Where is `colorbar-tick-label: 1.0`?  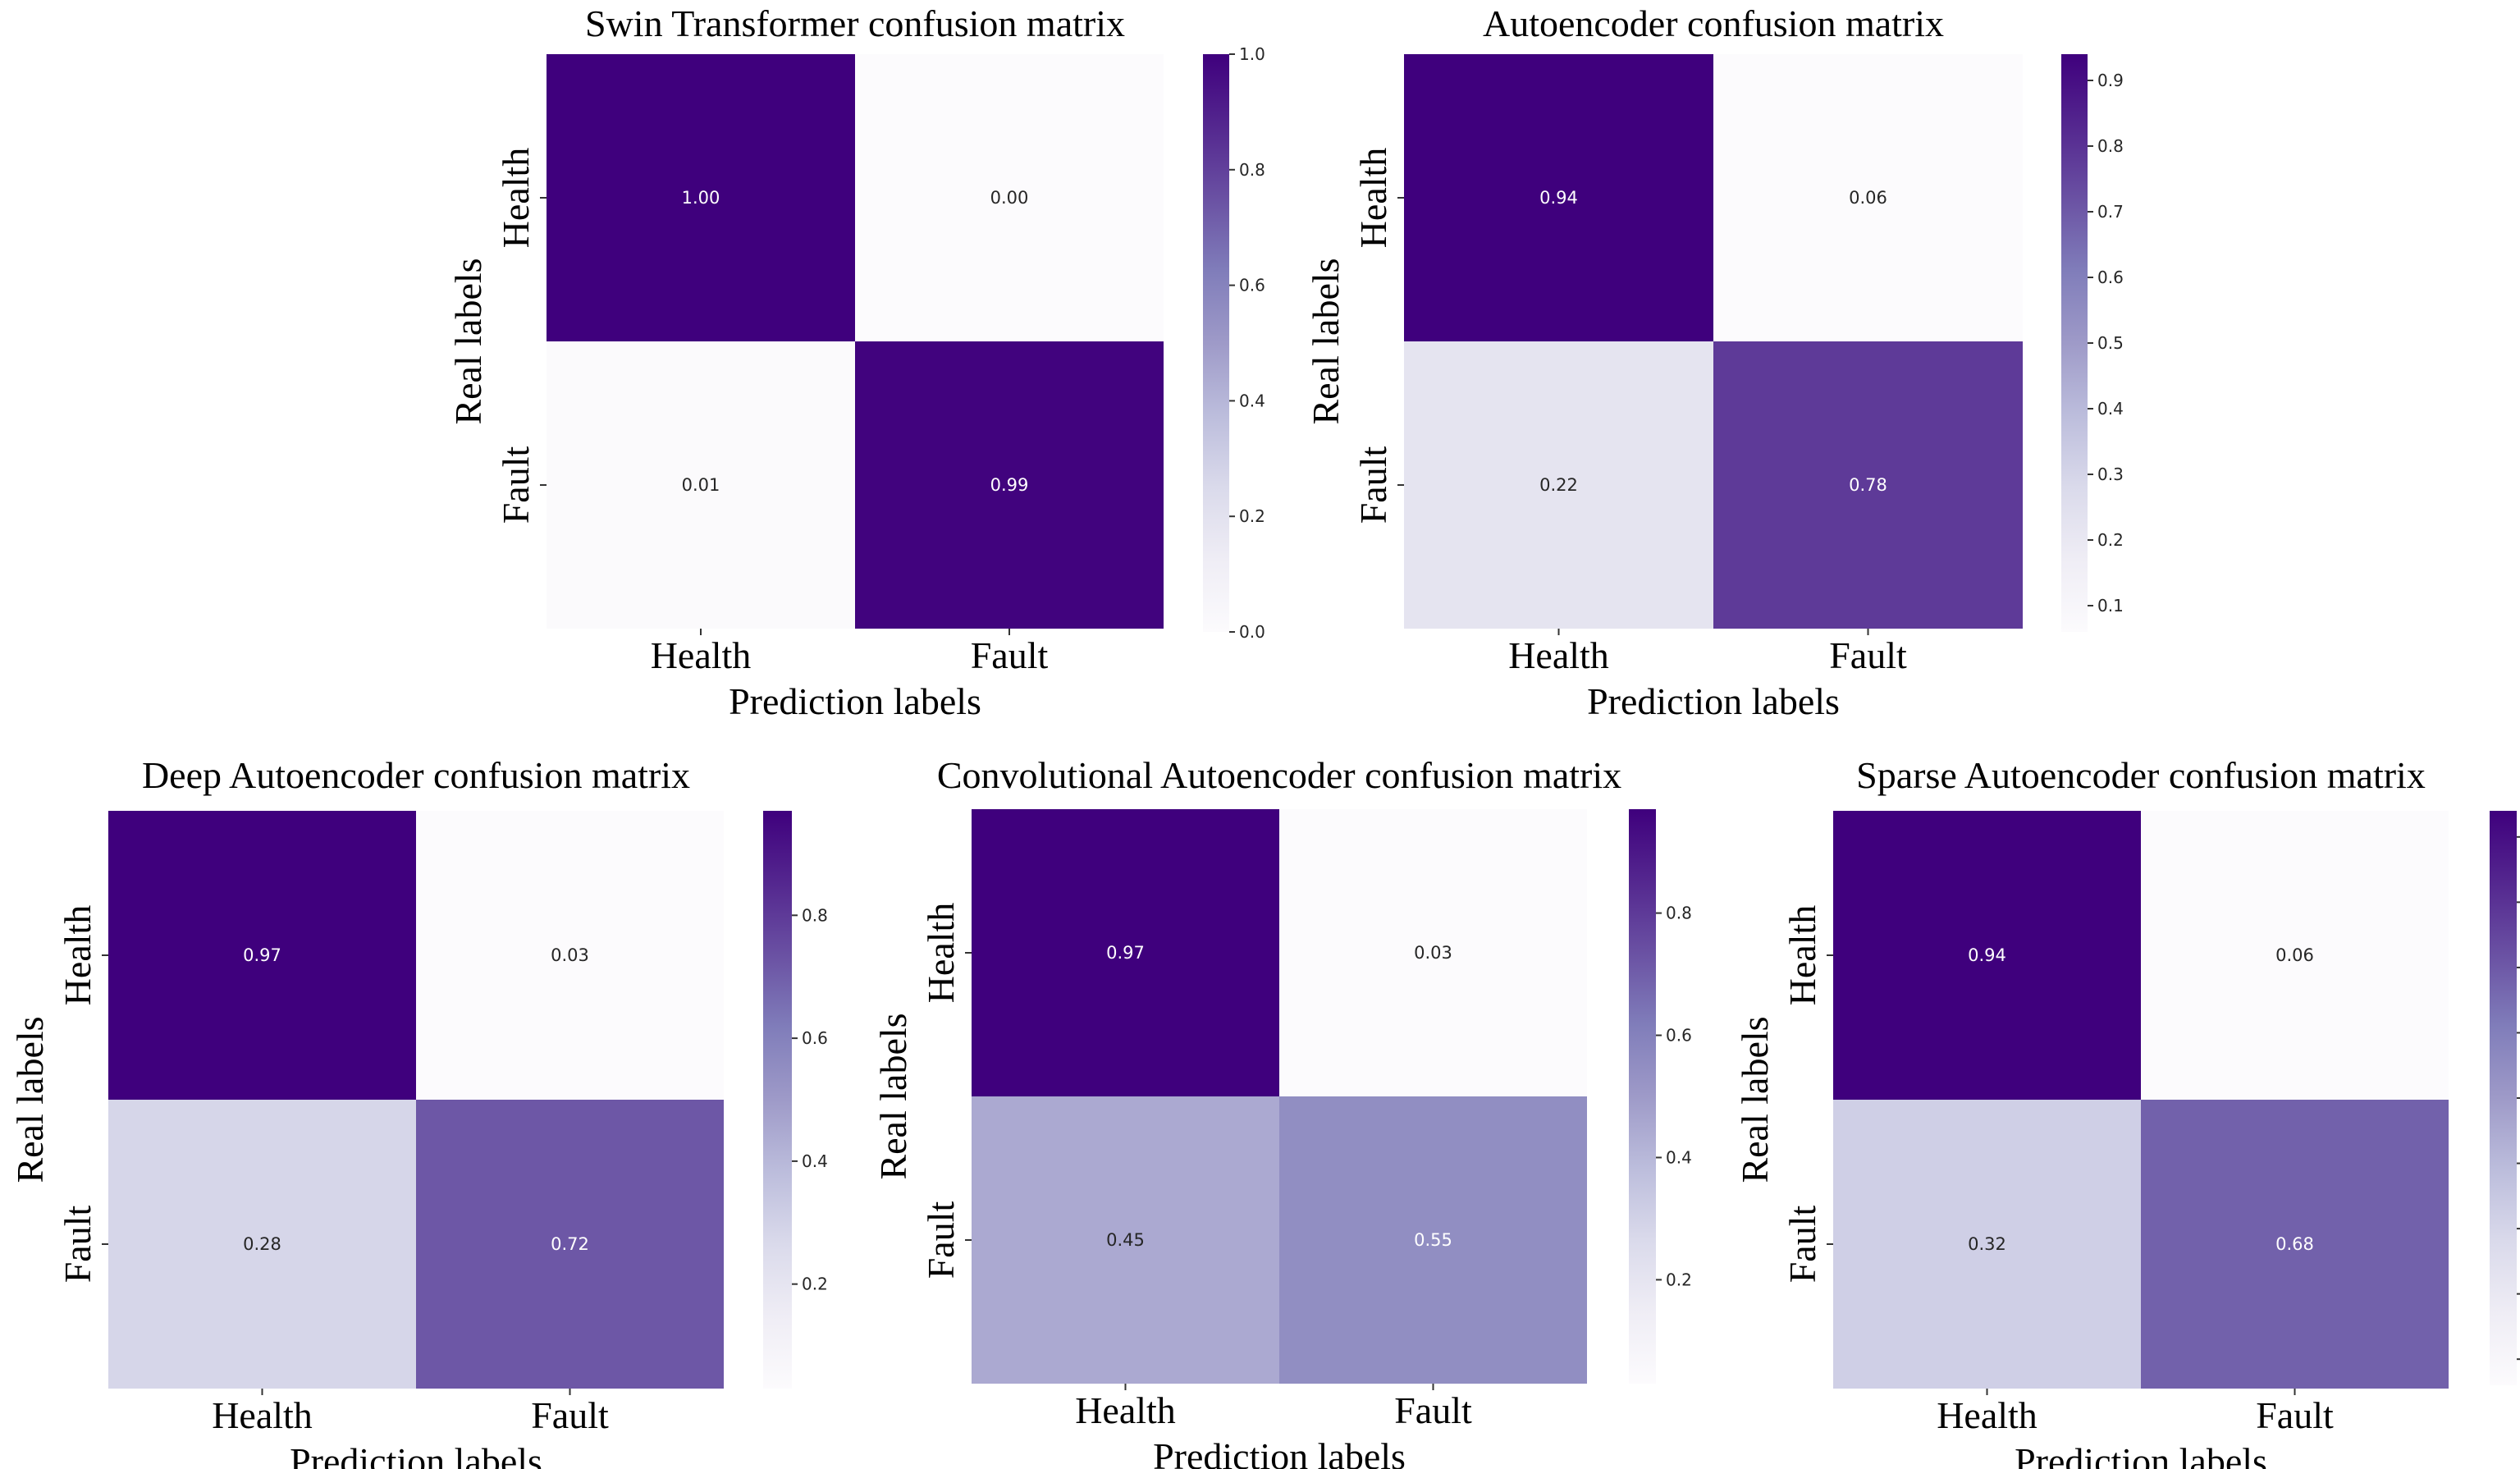
colorbar-tick-label: 1.0 is located at coordinates (1252, 54).